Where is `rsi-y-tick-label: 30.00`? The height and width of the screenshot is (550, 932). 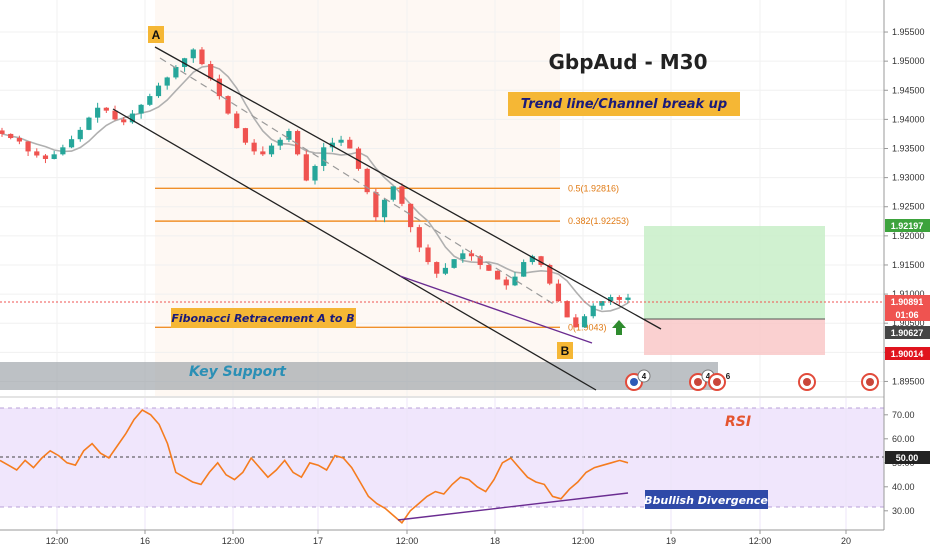 rsi-y-tick-label: 30.00 is located at coordinates (903, 511).